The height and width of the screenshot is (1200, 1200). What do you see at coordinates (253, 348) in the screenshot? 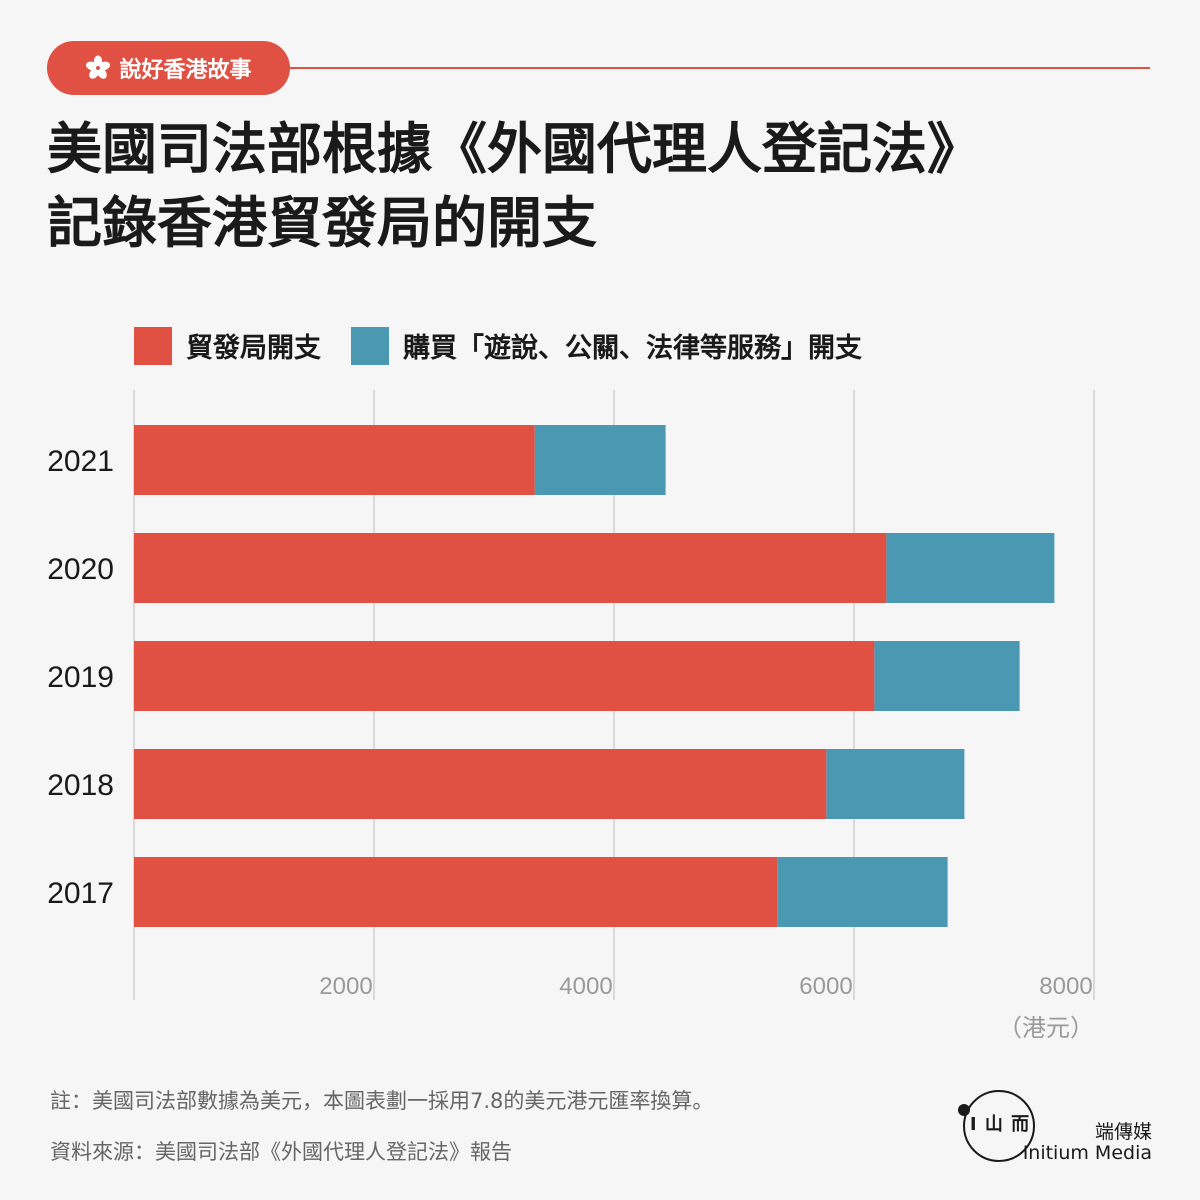
I see `legend-label-red: 貿發局開支` at bounding box center [253, 348].